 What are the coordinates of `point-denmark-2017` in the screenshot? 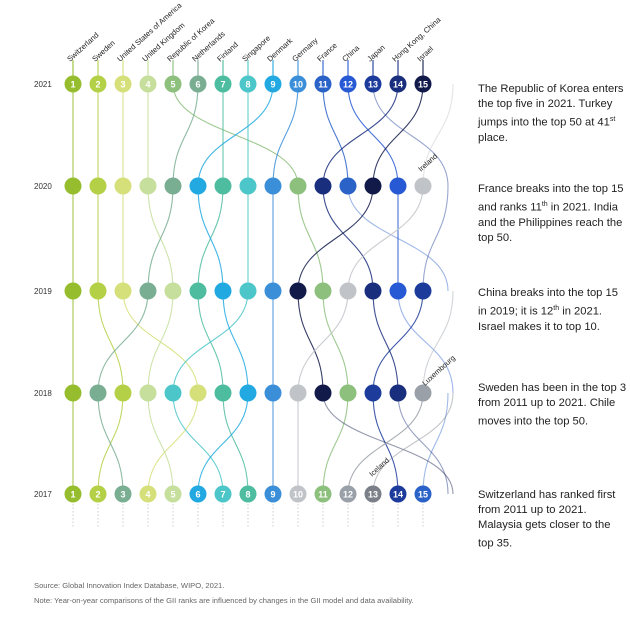 It's located at (198, 494).